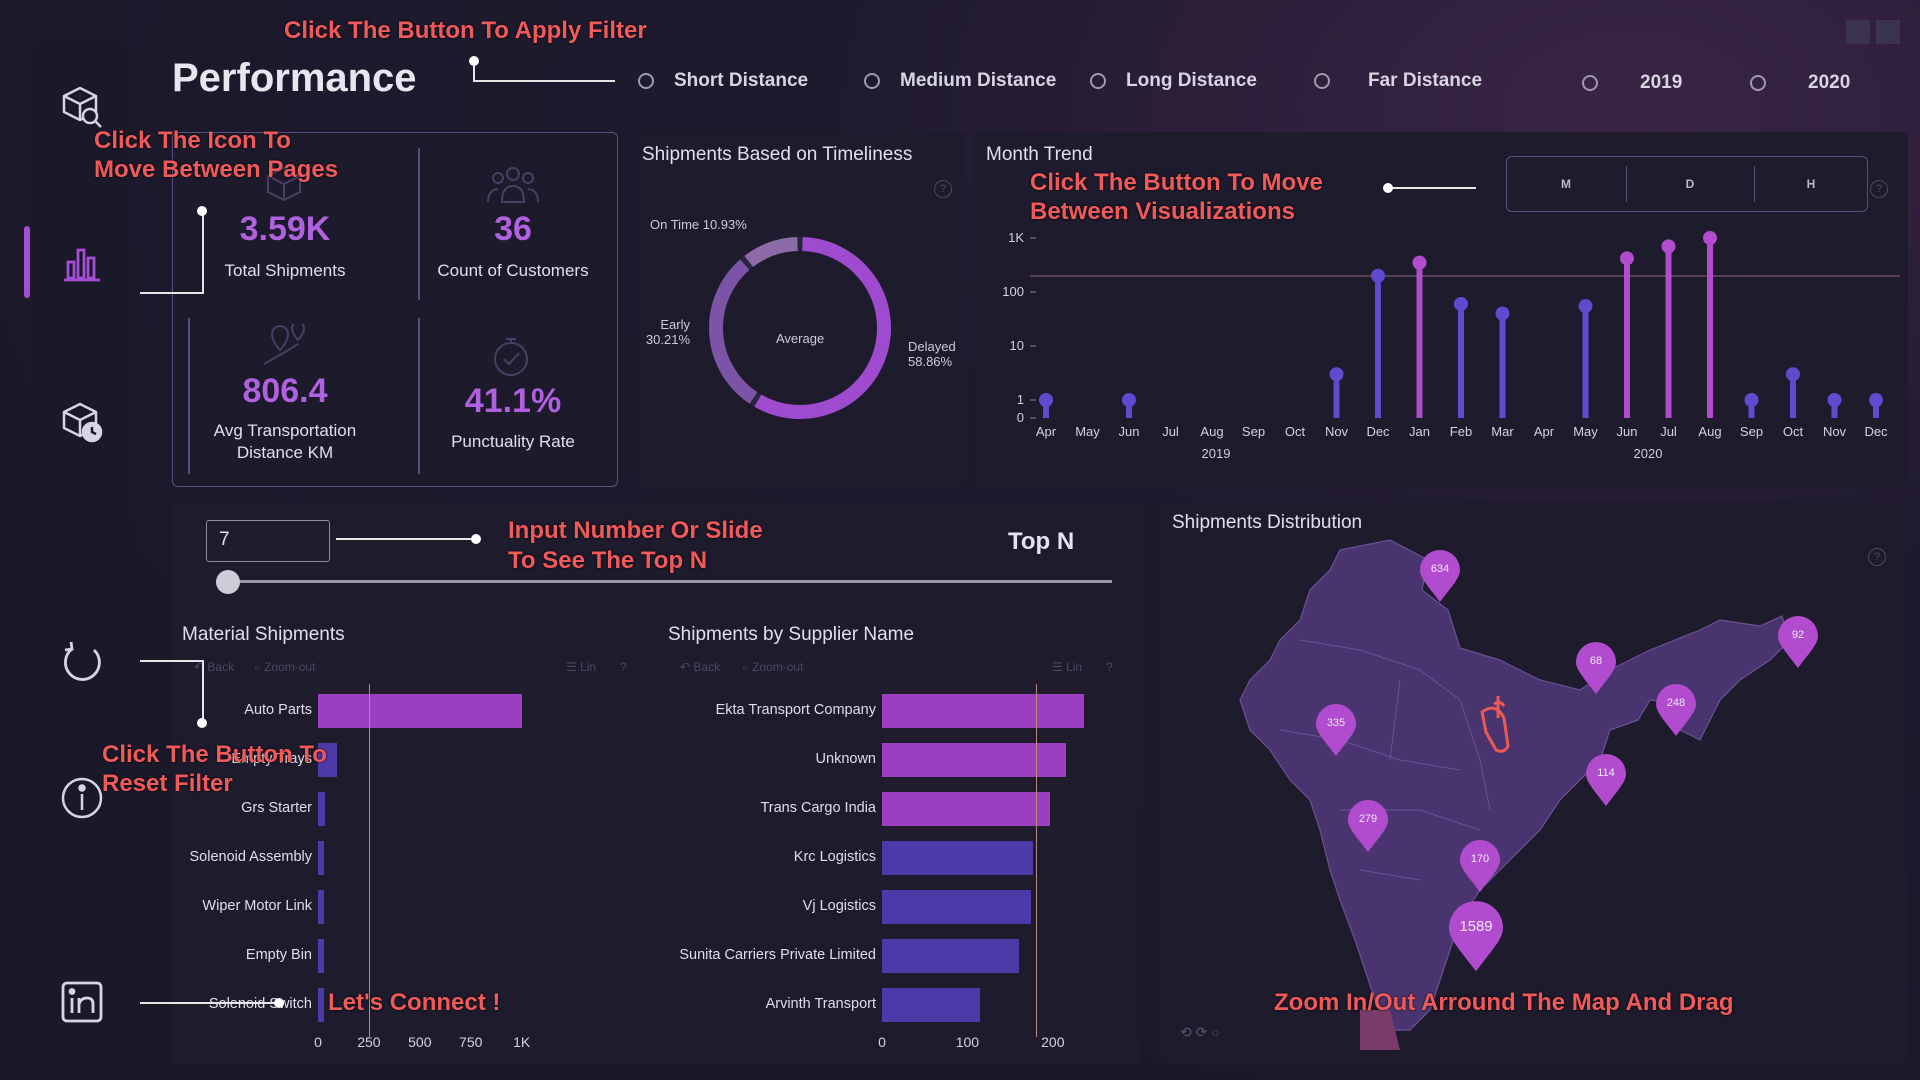 The height and width of the screenshot is (1080, 1920). I want to click on filter-year-2019: 2019, so click(1632, 83).